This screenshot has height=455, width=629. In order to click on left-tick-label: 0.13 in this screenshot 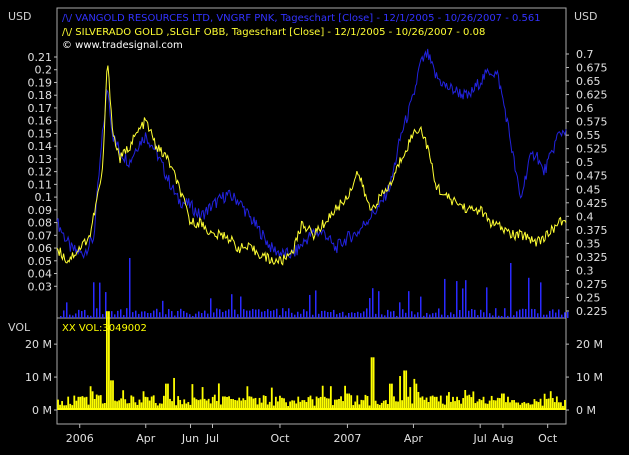, I will do `click(40, 159)`.